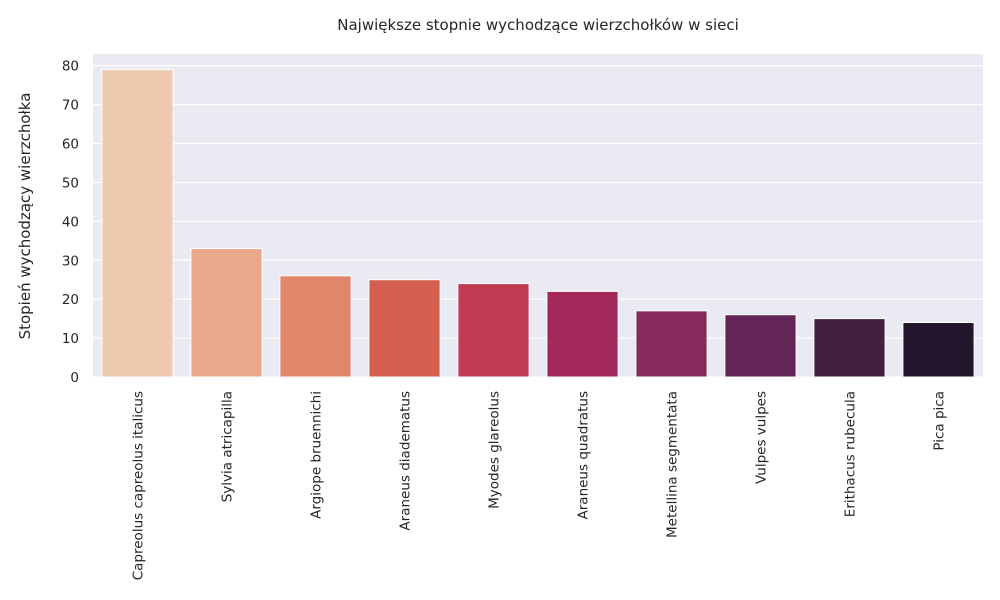 The image size is (1000, 600). I want to click on y-tick-labels: 0 10 20 30 40 50 60 70 80, so click(70, 222).